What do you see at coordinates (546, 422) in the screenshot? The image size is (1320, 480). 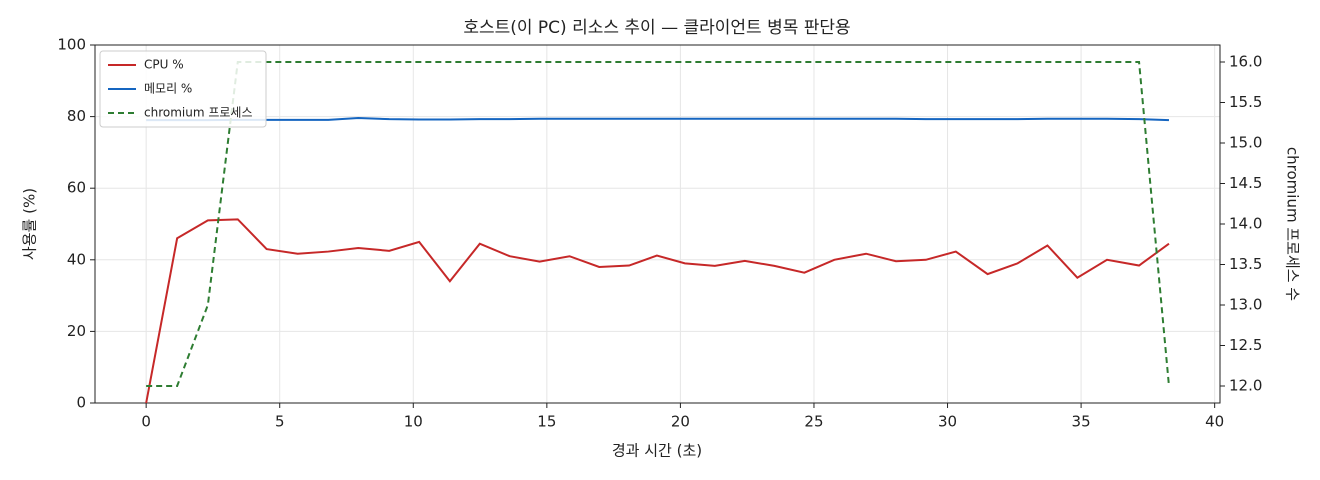 I see `x-tick-label: 15` at bounding box center [546, 422].